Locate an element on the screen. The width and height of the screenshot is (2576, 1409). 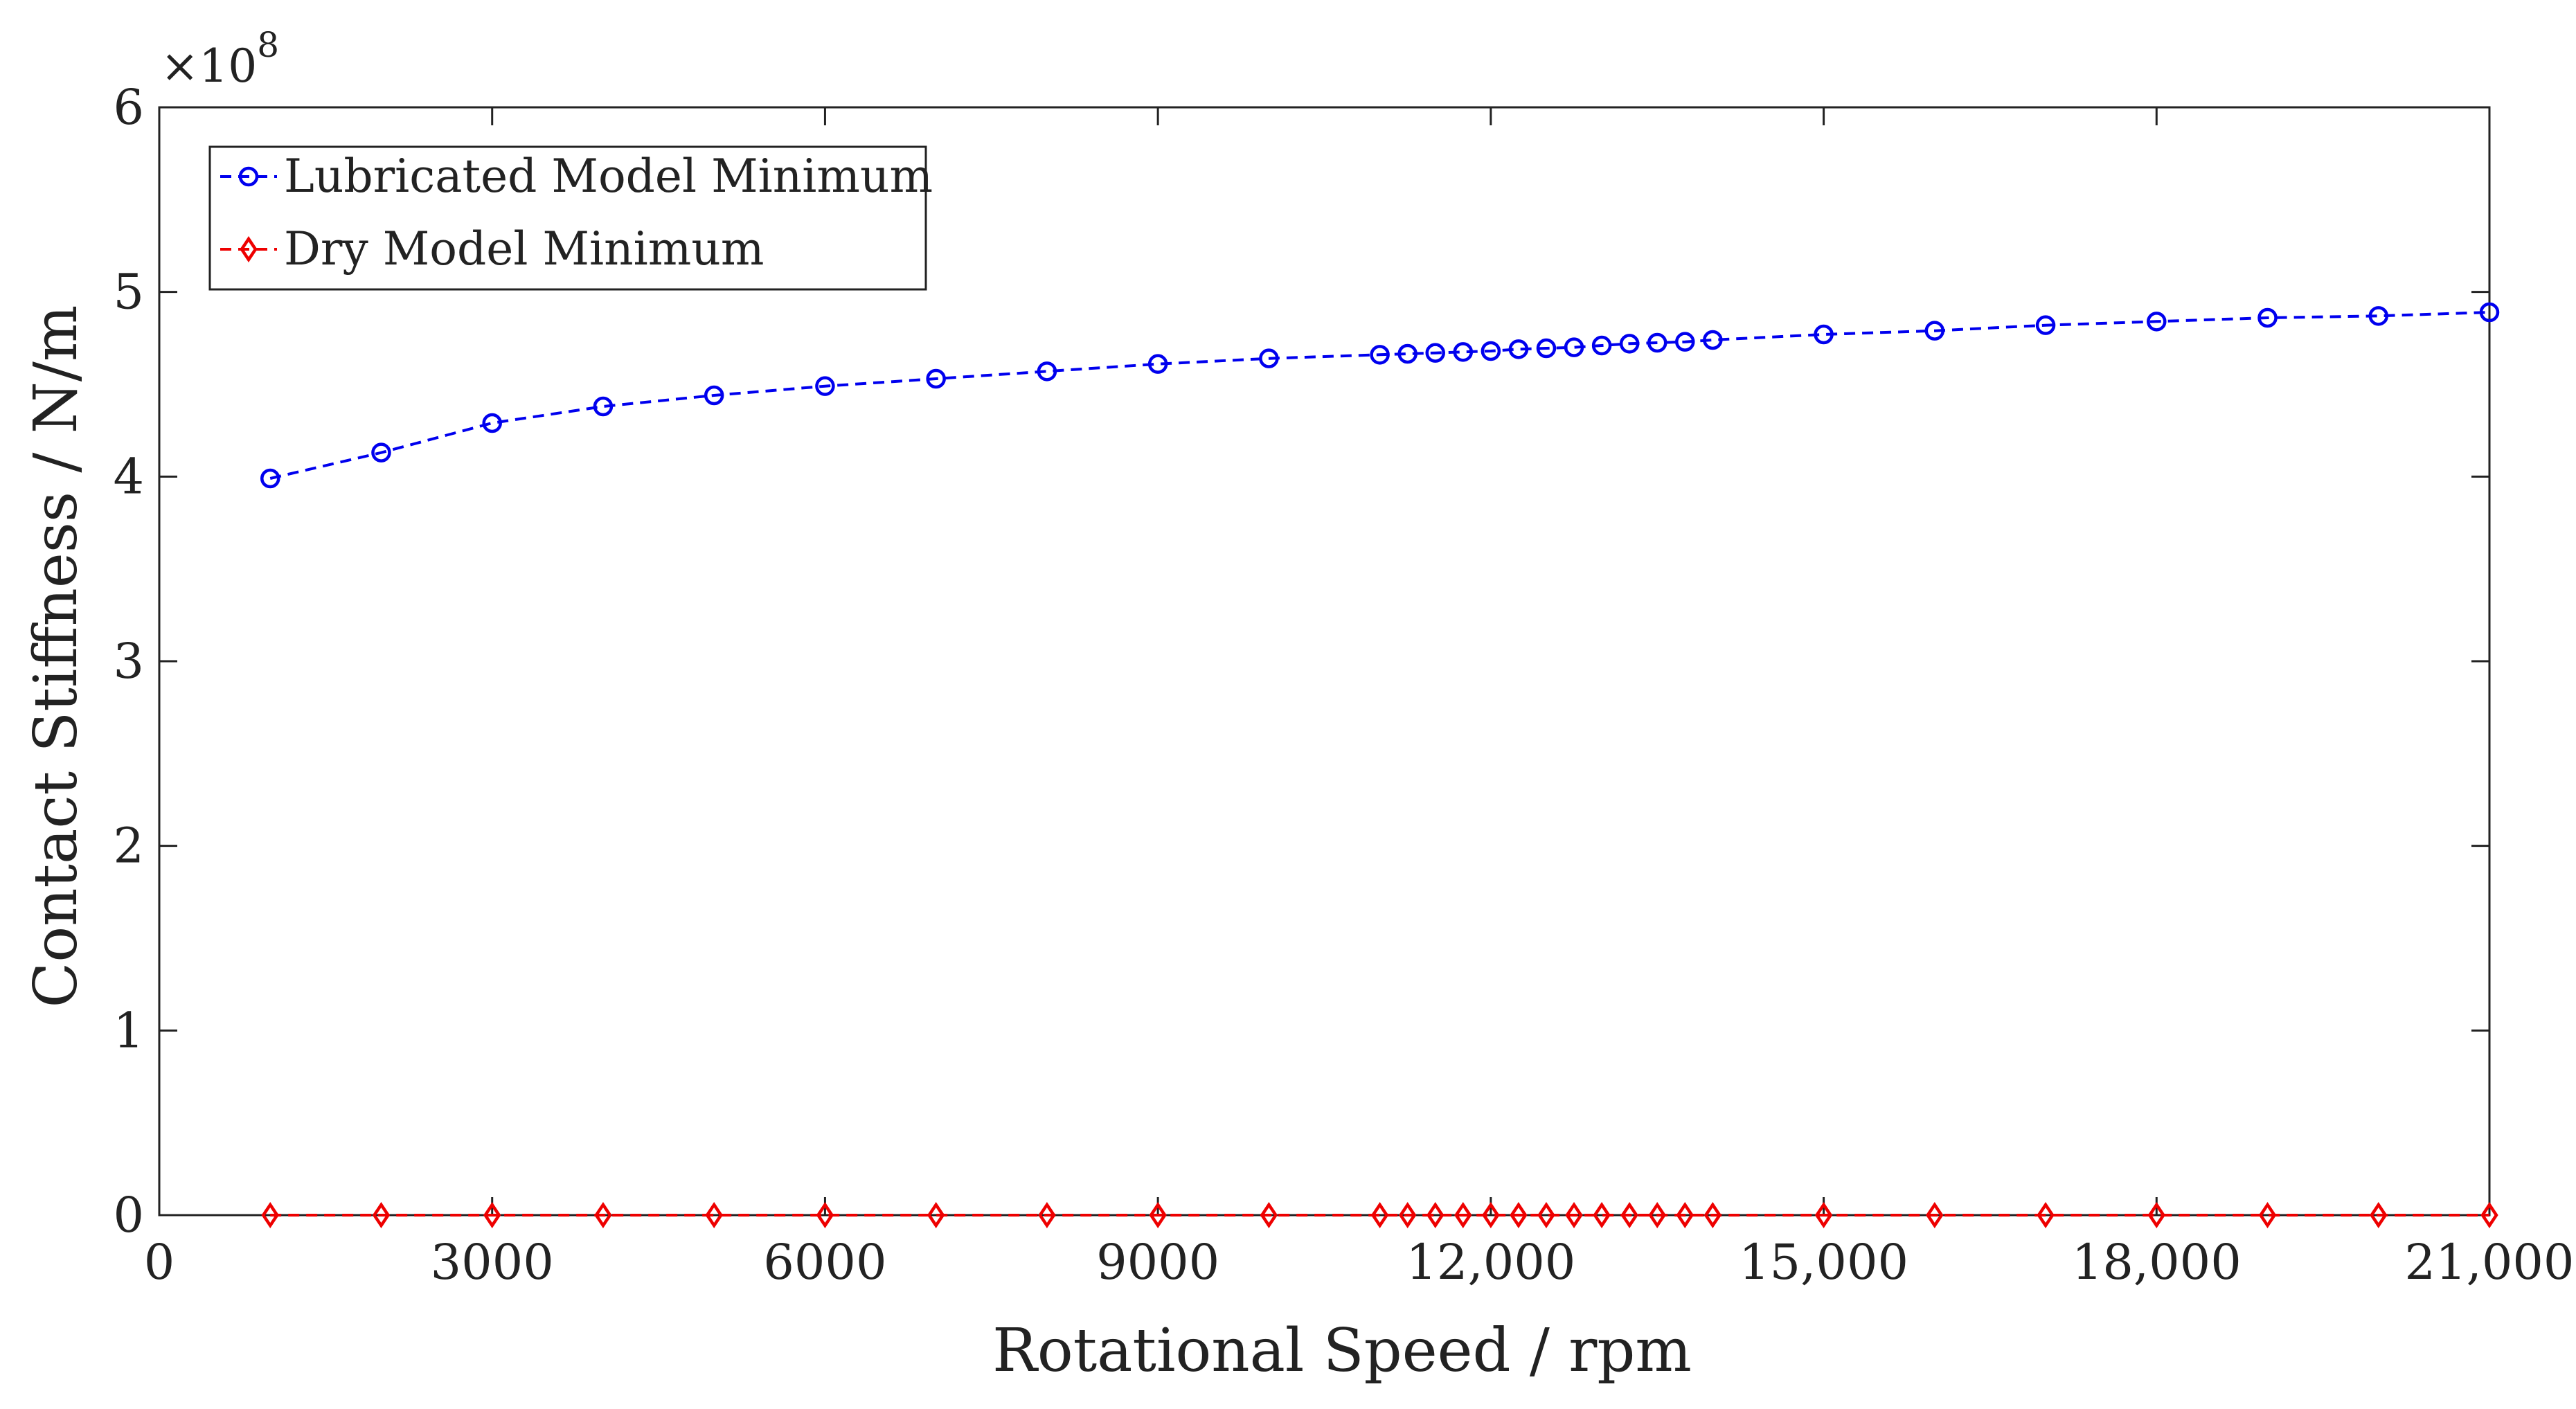
legend-label: Lubricated Model Minimum is located at coordinates (608, 177).